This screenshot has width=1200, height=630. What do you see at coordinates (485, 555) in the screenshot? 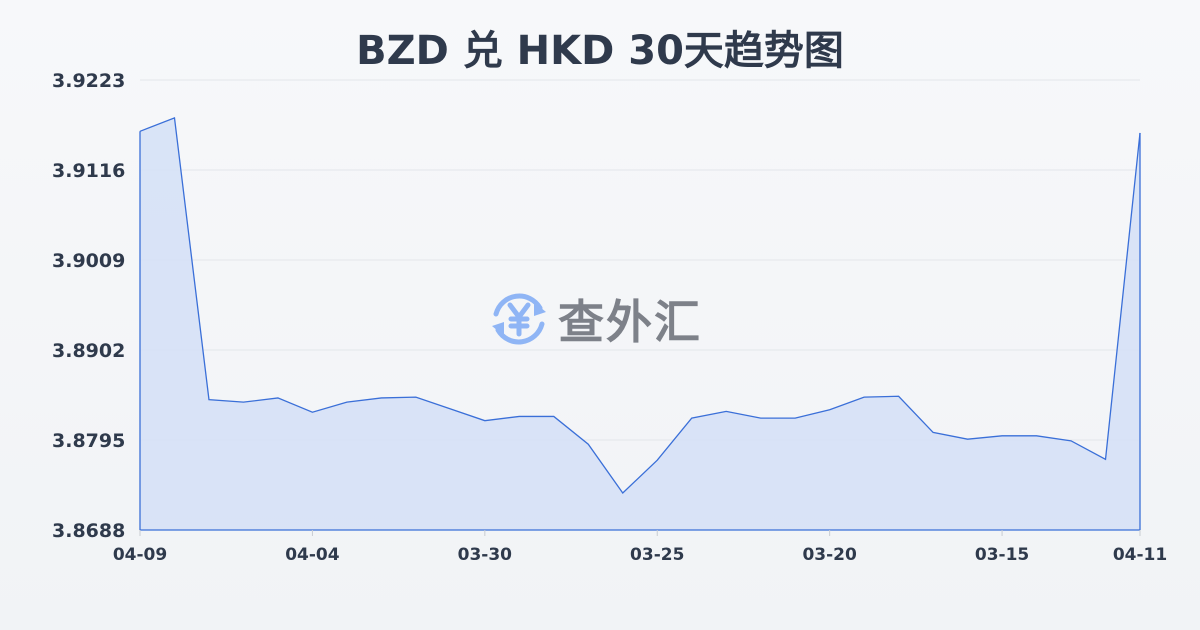
I see `x-tick-label: 03-30` at bounding box center [485, 555].